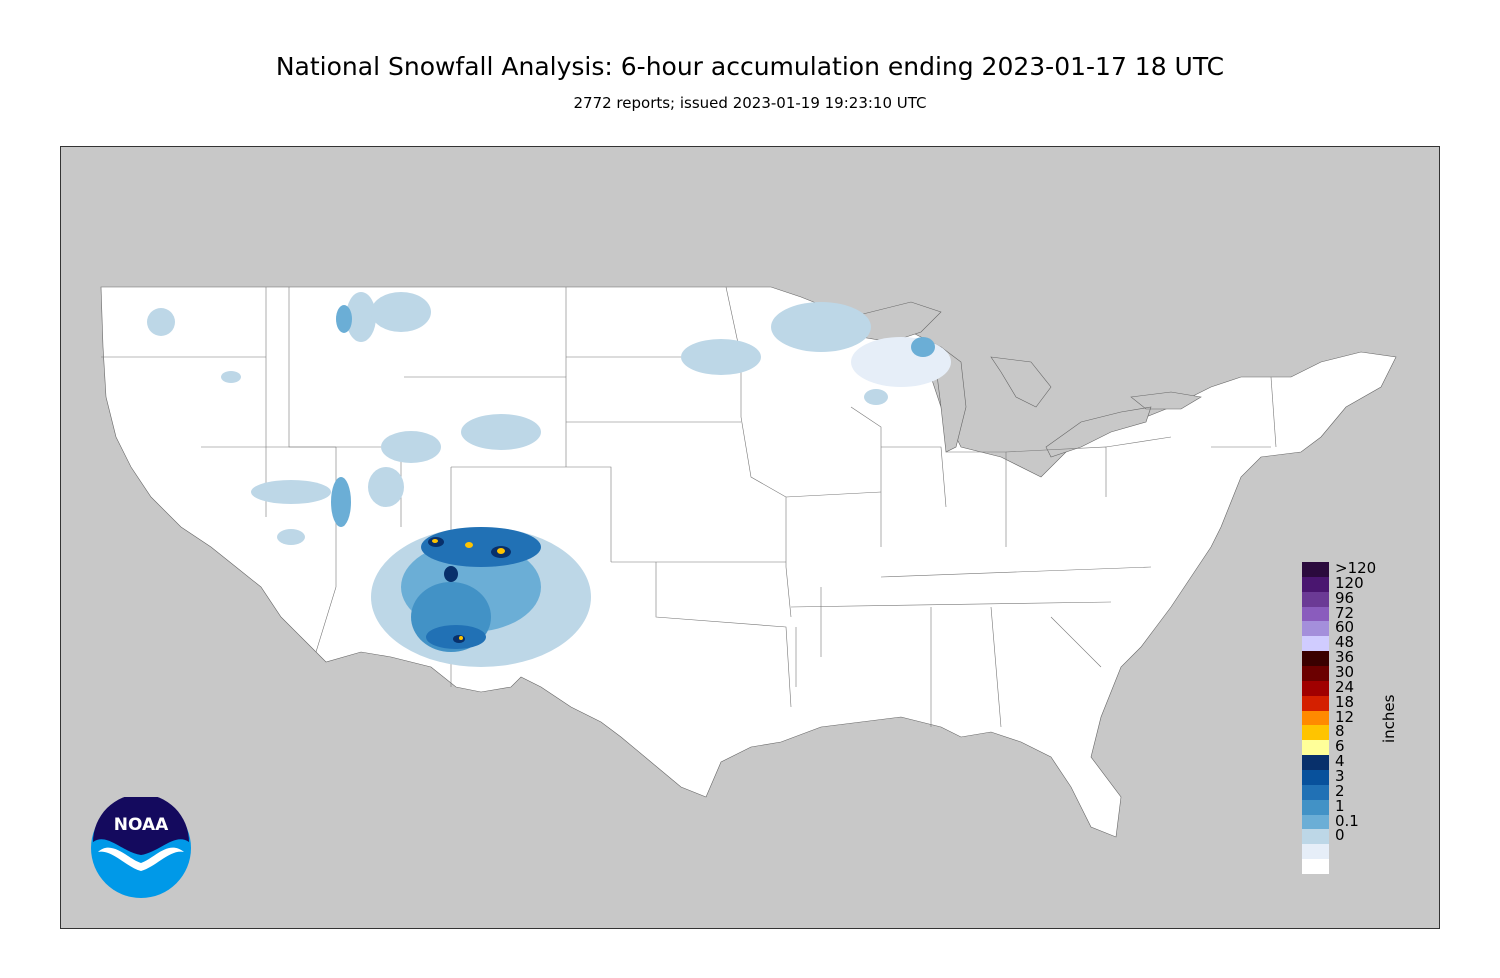  Describe the element at coordinates (1026, 379) in the screenshot. I see `great-lakes` at that location.